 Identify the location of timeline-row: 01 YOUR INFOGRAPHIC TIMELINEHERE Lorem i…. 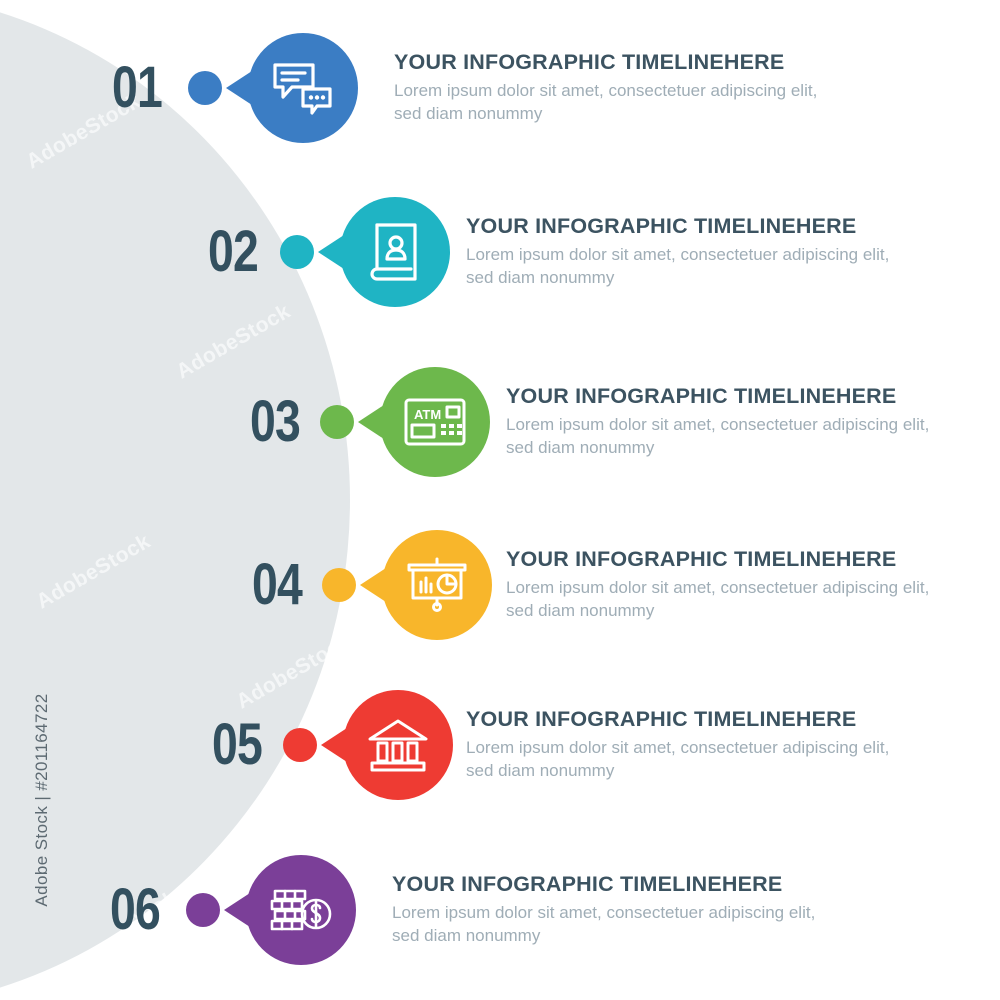
(450, 88).